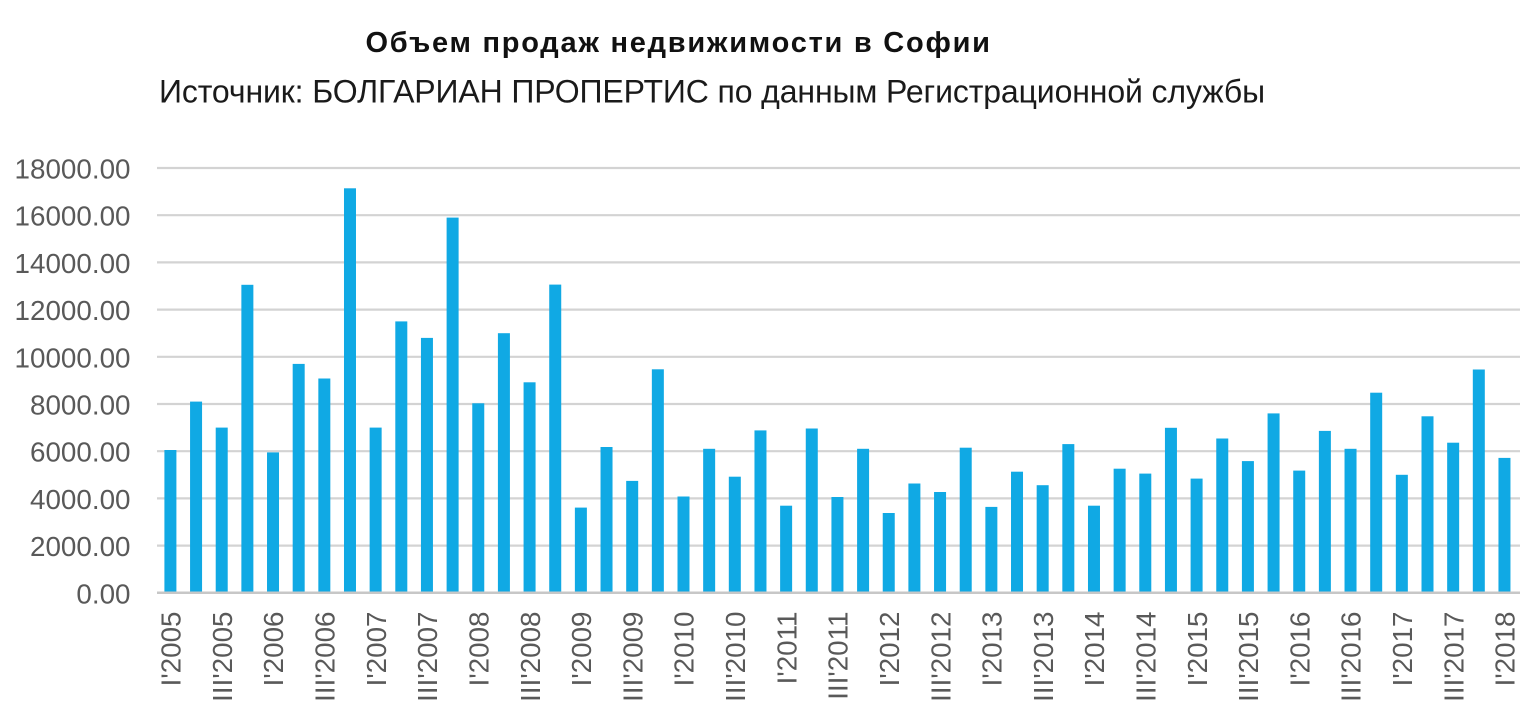 This screenshot has height=718, width=1540. Describe the element at coordinates (73, 310) in the screenshot. I see `svg-text: 12000.00` at that location.